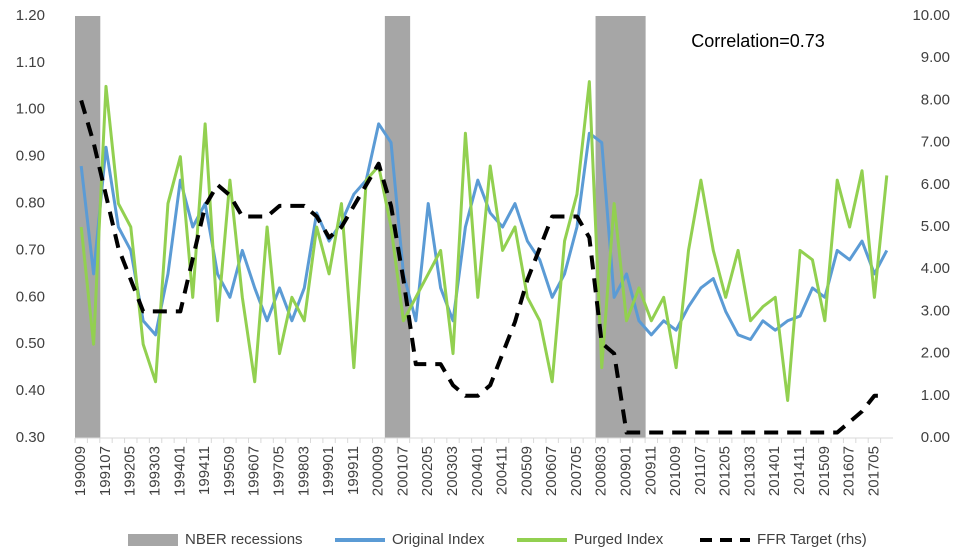  Describe the element at coordinates (244, 539) in the screenshot. I see `legend-label: NBER recessions` at that location.